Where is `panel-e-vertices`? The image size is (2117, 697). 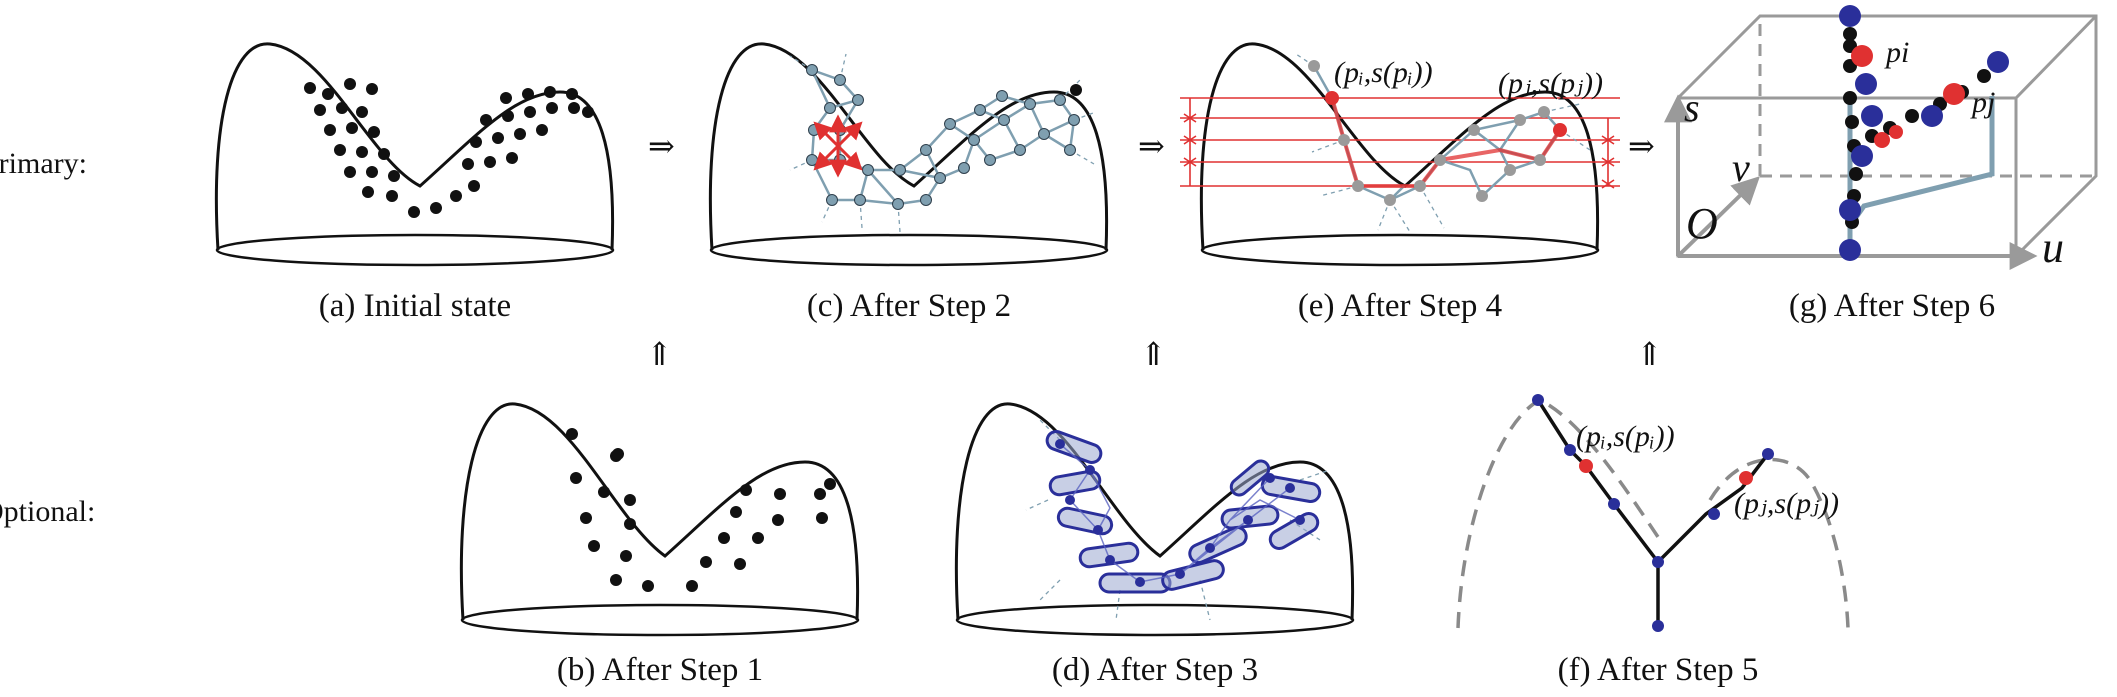
panel-e-vertices is located at coordinates (1429, 133).